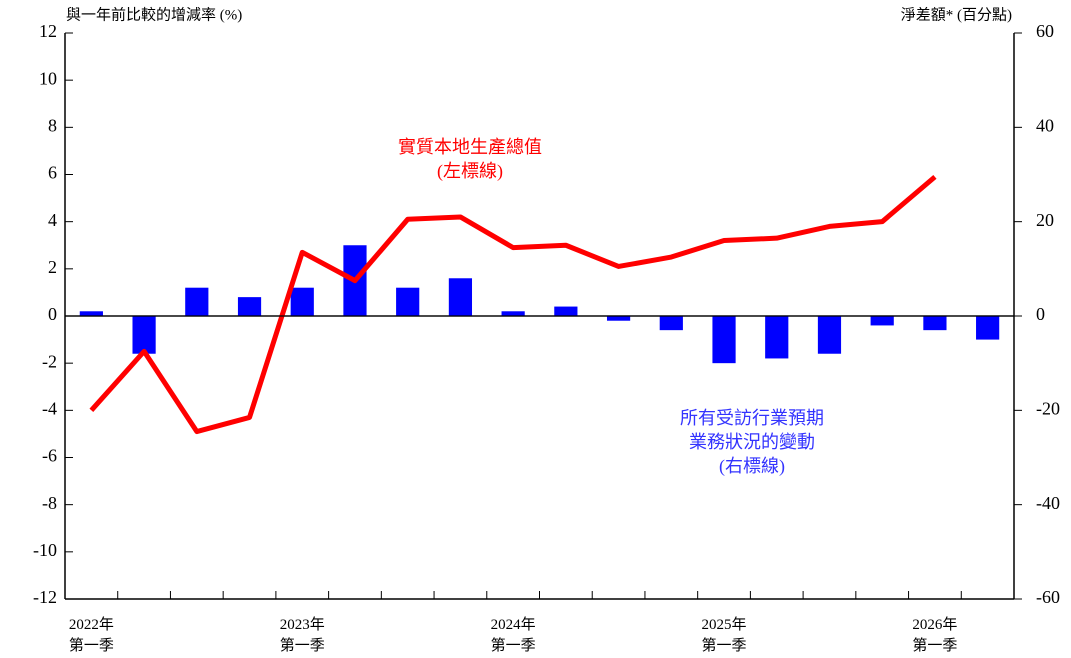  Describe the element at coordinates (49, 408) in the screenshot. I see `y-tick-label: -4` at that location.